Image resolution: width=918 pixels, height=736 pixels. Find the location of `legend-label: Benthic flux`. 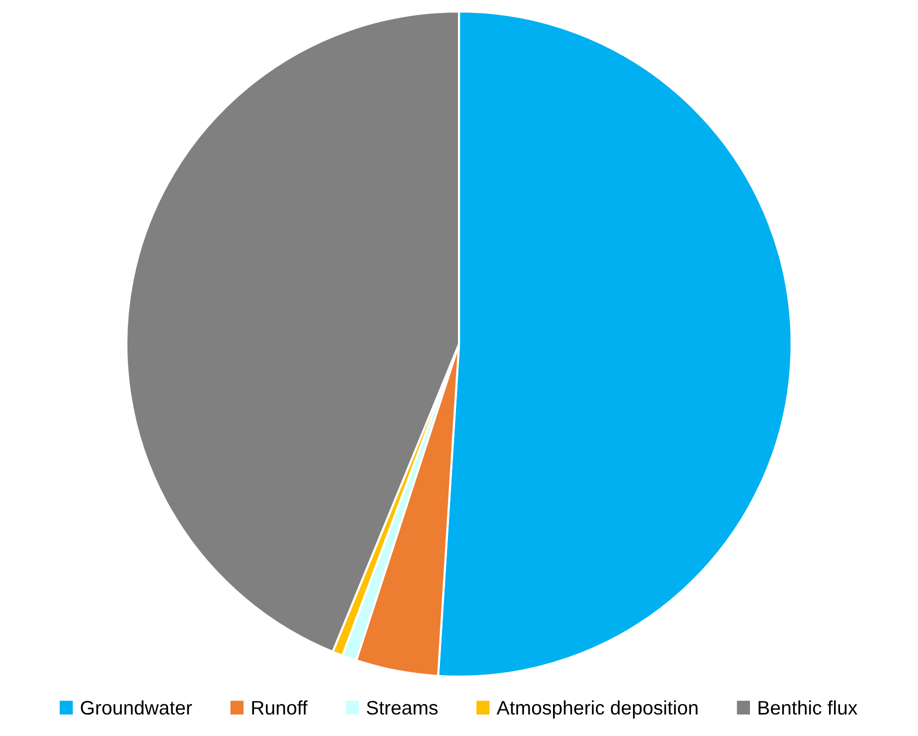

legend-label: Benthic flux is located at coordinates (808, 707).